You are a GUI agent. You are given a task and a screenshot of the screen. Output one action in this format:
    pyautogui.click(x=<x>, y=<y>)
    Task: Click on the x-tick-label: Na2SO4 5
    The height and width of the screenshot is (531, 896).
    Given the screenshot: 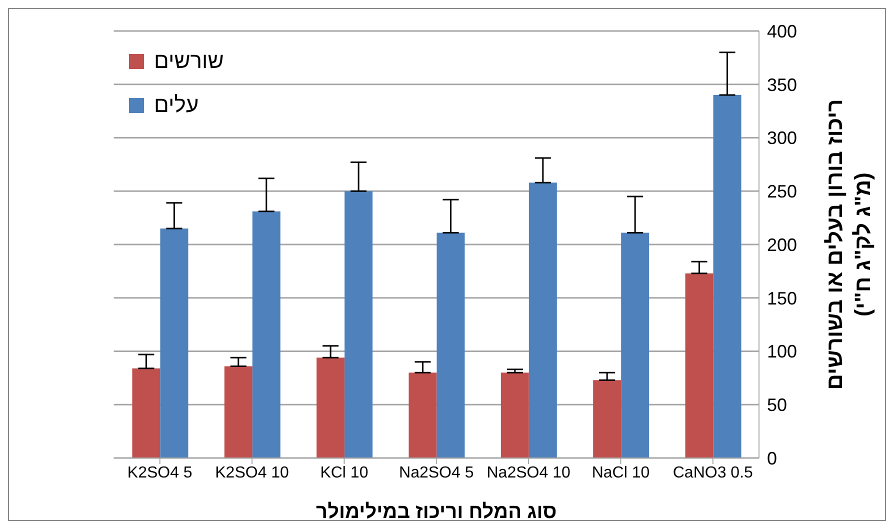 What is the action you would take?
    pyautogui.click(x=436, y=473)
    